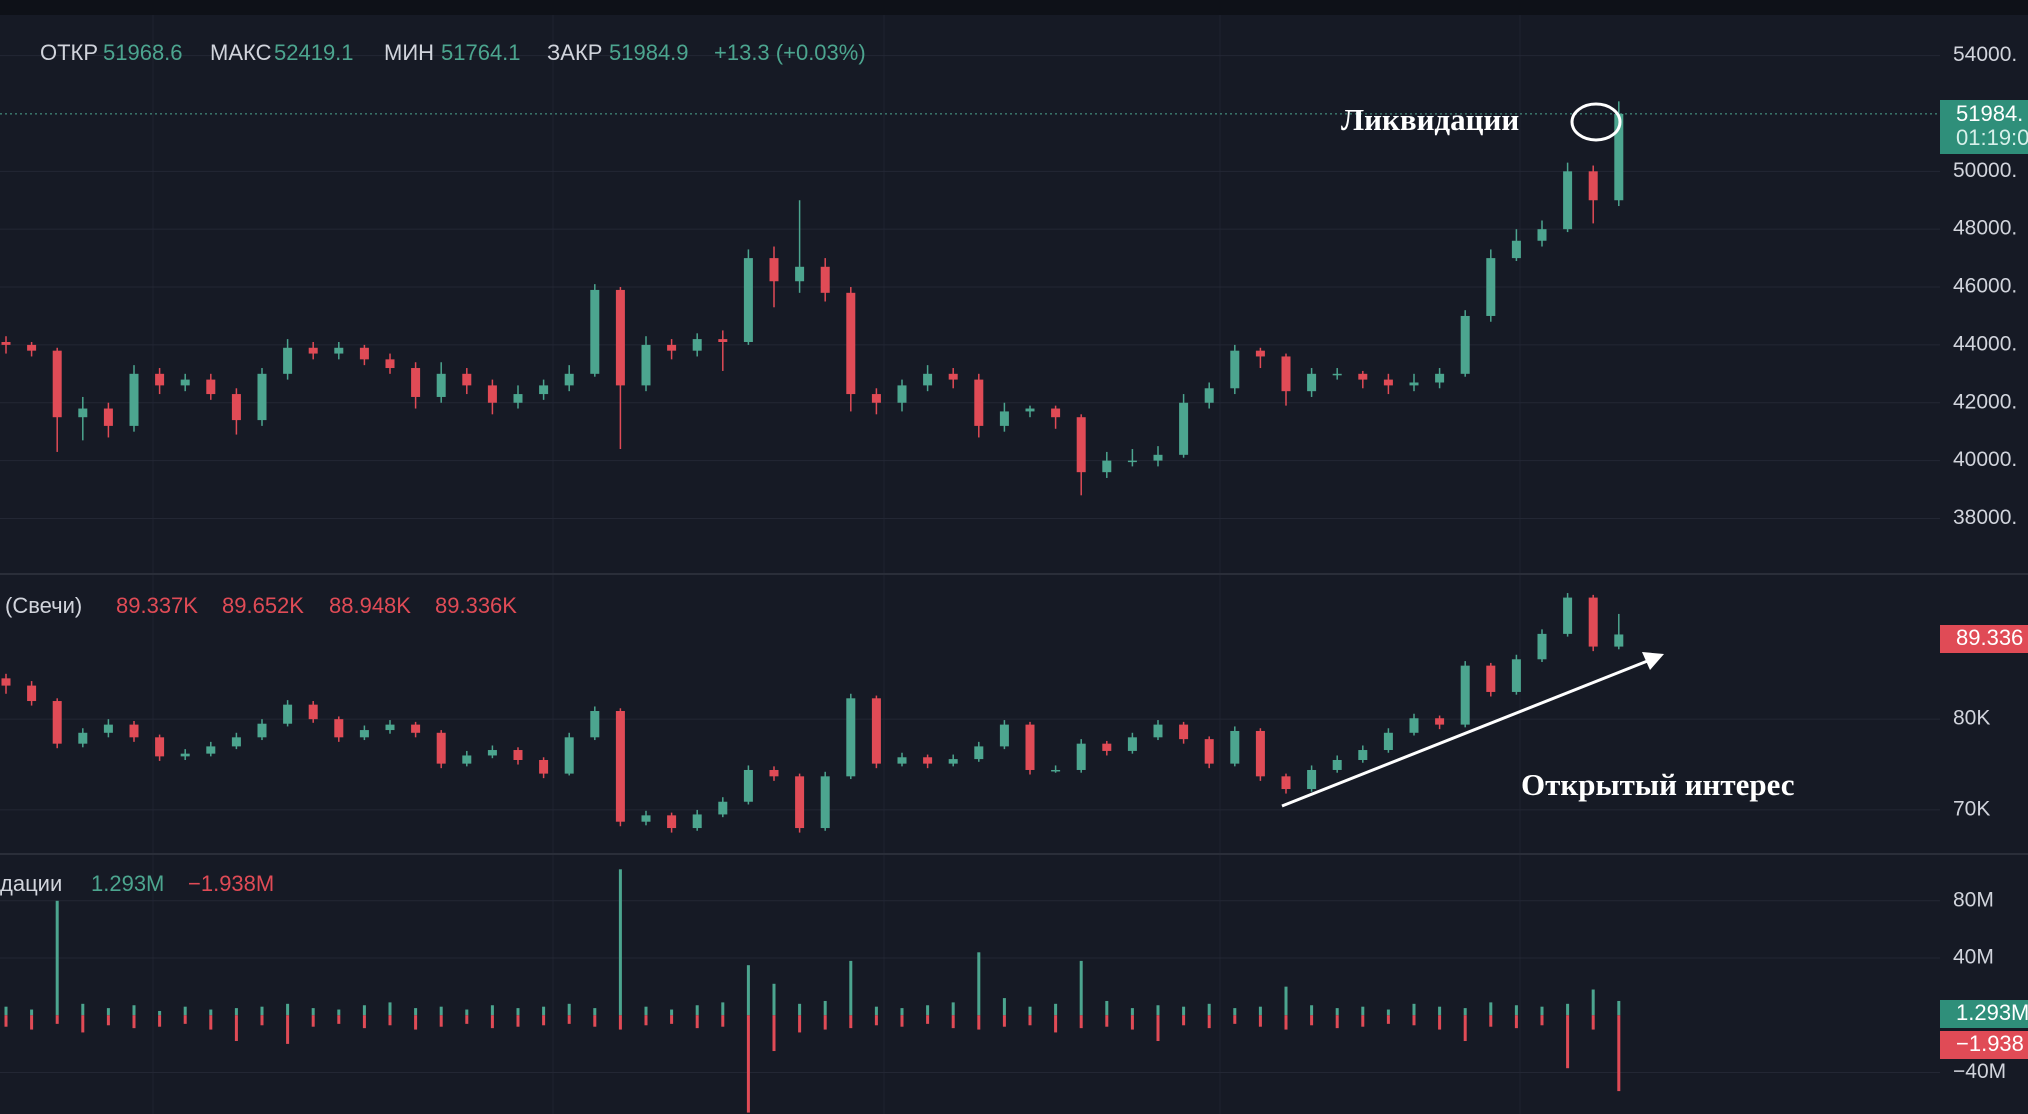 This screenshot has height=1114, width=2028. What do you see at coordinates (1658, 784) in the screenshot?
I see `annotation: Открытый интерес` at bounding box center [1658, 784].